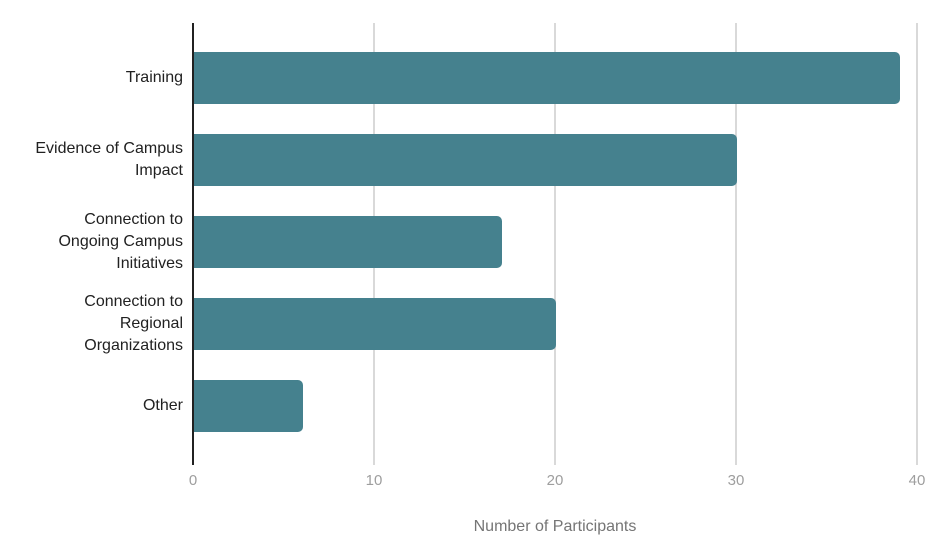 Image resolution: width=946 pixels, height=551 pixels. Describe the element at coordinates (917, 480) in the screenshot. I see `x-tick-label: 40` at that location.